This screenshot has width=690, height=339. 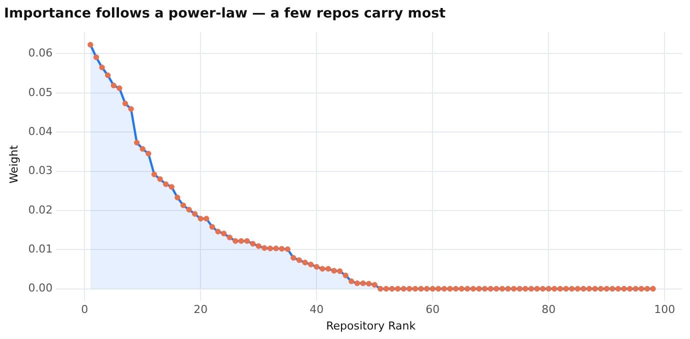 I want to click on x-tick-label: 0, so click(x=84, y=309).